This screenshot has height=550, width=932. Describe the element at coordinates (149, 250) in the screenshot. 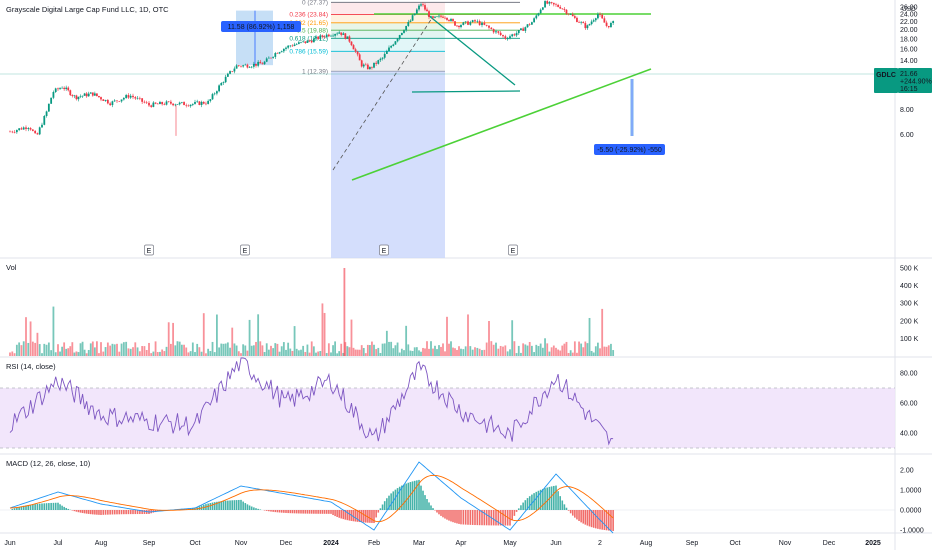

I see `earnings-marker` at that location.